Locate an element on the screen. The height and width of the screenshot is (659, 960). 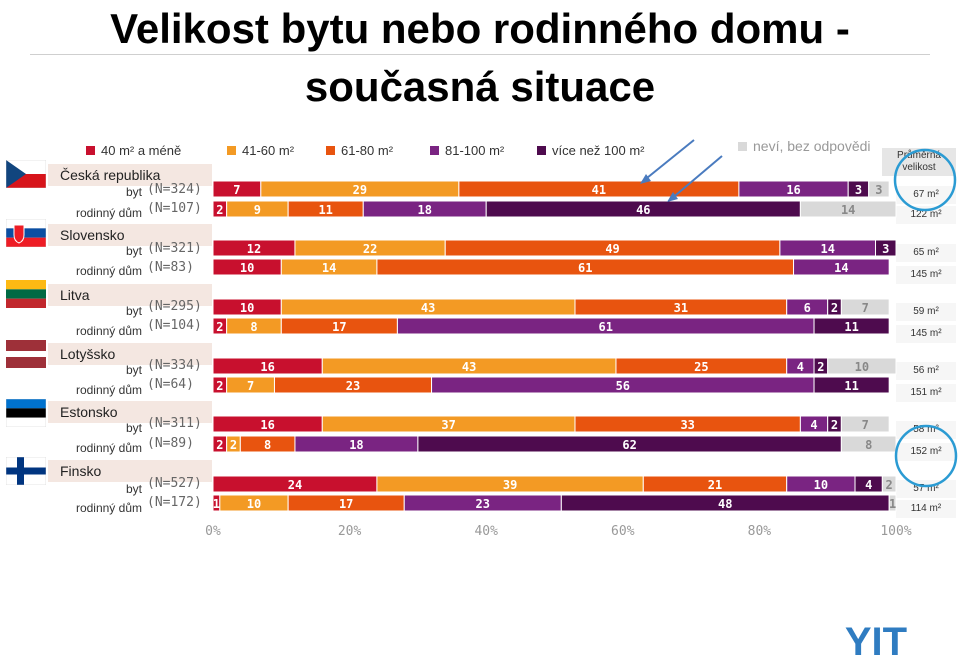
bar-value-label: 31 is located at coordinates (681, 308).